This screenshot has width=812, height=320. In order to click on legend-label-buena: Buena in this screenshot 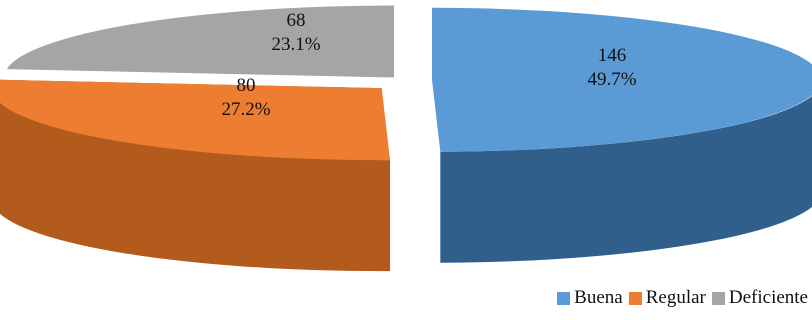, I will do `click(598, 297)`.